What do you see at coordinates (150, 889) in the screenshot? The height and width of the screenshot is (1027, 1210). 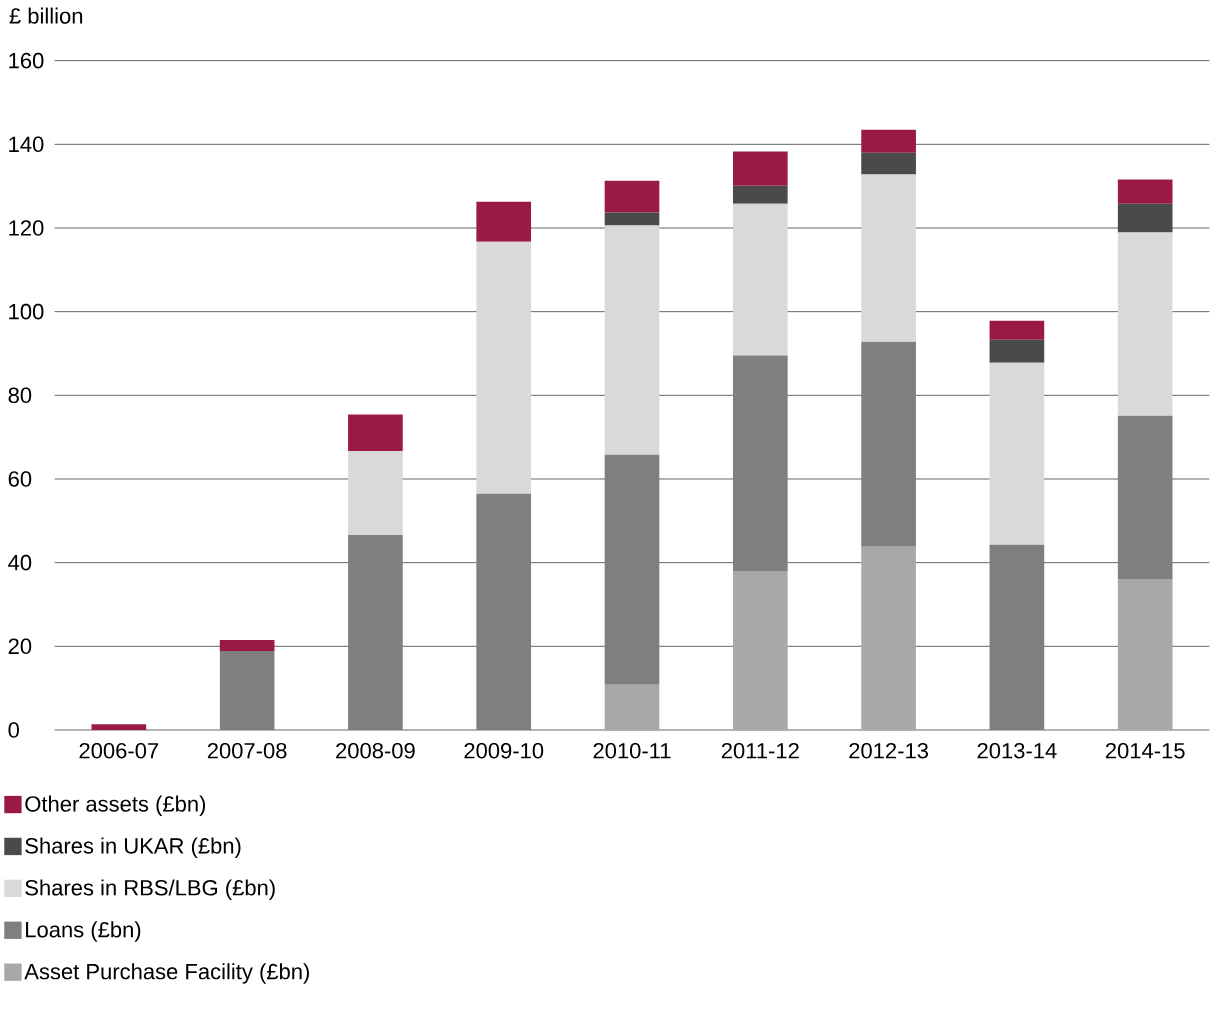 I see `legend-label: Shares in RBS/LBG (£bn)` at bounding box center [150, 889].